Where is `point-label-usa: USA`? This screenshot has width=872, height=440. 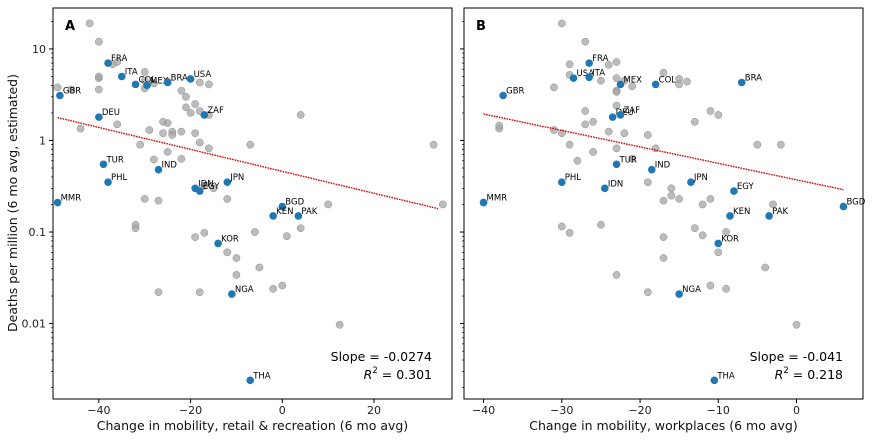
point-label-usa: USA is located at coordinates (203, 75).